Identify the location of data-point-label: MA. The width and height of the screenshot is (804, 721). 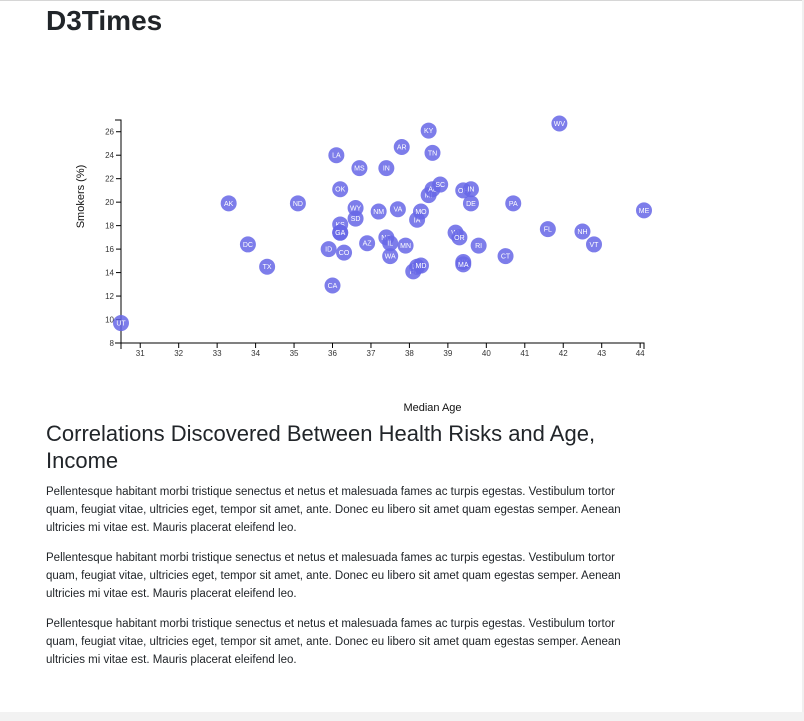
(463, 265).